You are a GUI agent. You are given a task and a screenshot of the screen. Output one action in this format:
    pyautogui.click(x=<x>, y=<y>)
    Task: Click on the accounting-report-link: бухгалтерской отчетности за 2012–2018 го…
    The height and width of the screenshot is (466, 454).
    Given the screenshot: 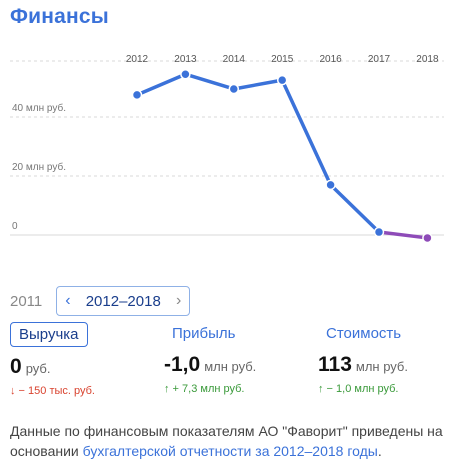 What is the action you would take?
    pyautogui.click(x=230, y=451)
    